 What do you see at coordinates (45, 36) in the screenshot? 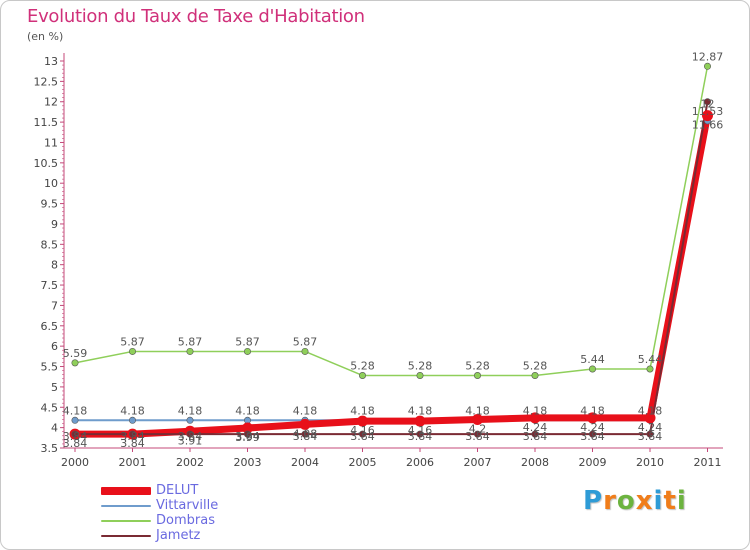
I see `chart-unit: (en %)` at bounding box center [45, 36].